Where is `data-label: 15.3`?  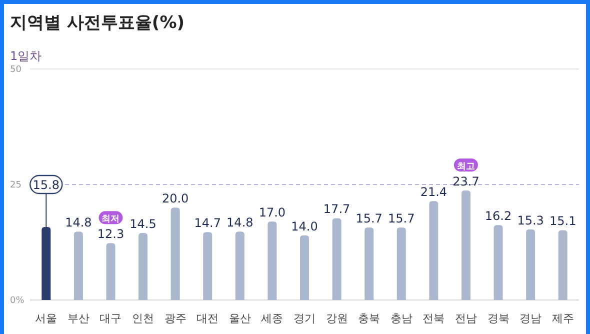 data-label: 15.3 is located at coordinates (530, 220).